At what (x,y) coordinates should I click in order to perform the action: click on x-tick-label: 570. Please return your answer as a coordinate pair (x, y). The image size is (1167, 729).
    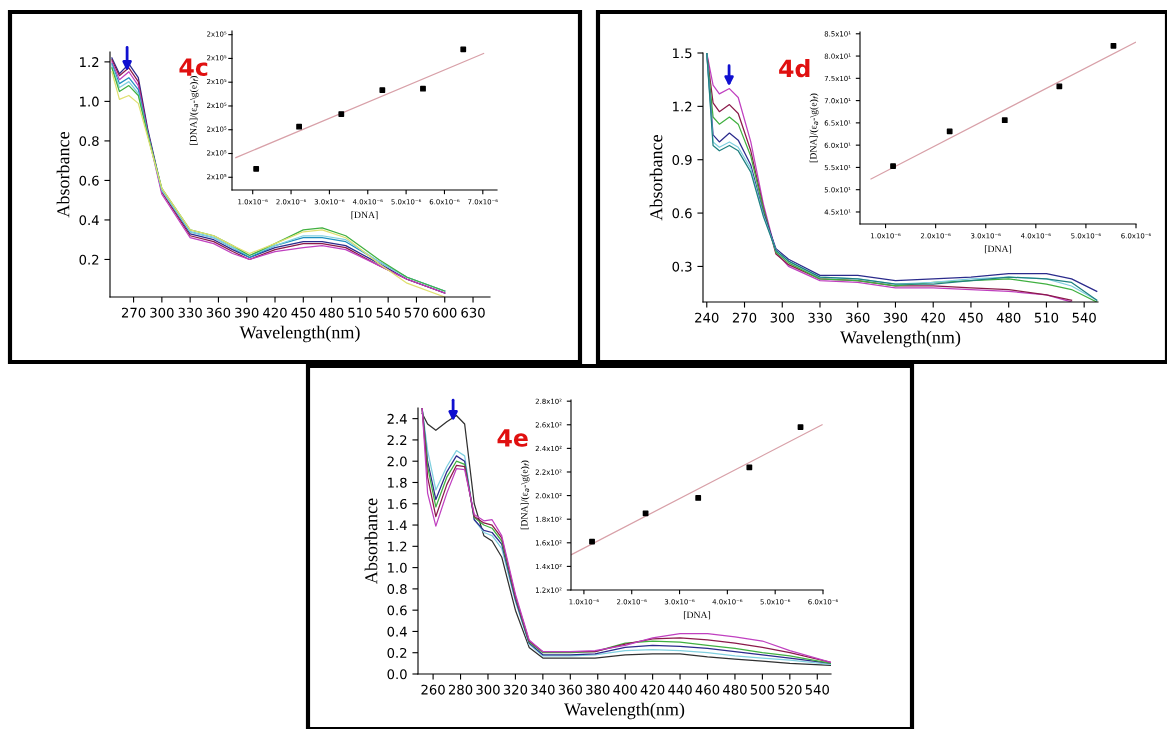
    Looking at the image, I should click on (416, 312).